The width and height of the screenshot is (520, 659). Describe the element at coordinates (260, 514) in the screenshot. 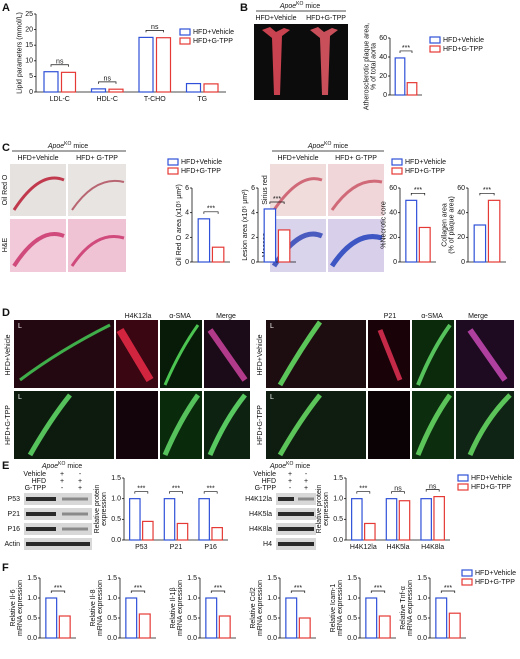

I see `band-label: H4K5la` at that location.